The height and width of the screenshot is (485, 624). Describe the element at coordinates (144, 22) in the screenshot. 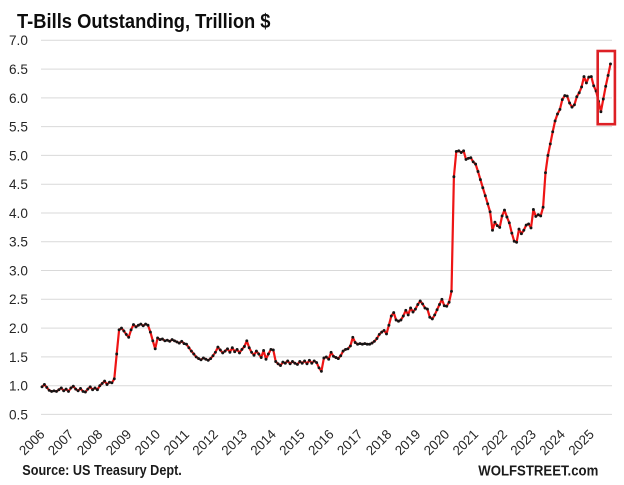

I see `svg-text:T-Bills Outstanding, Trillion: T-Bills Outstanding, Trillion $` at that location.